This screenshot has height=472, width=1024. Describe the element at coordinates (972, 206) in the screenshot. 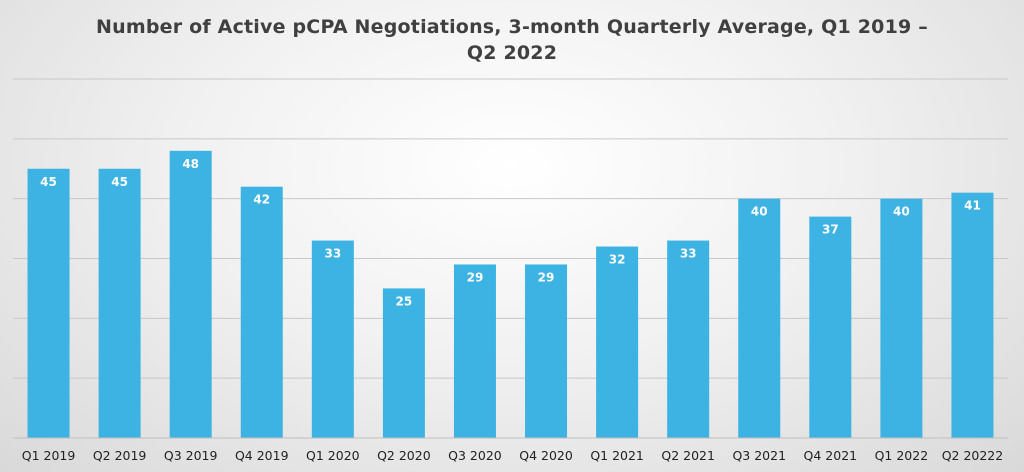

I see `data-label: 41` at that location.